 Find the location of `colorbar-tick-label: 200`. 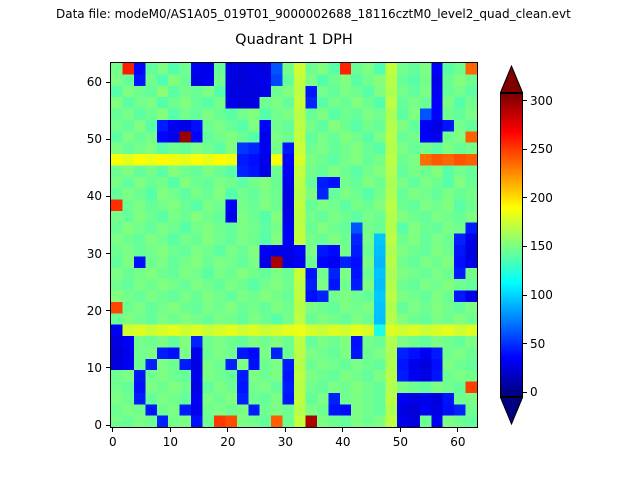

colorbar-tick-label: 200 is located at coordinates (541, 197).